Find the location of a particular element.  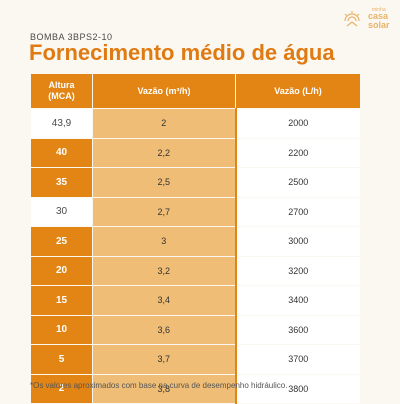

cell-altura: 20 is located at coordinates (61, 270).